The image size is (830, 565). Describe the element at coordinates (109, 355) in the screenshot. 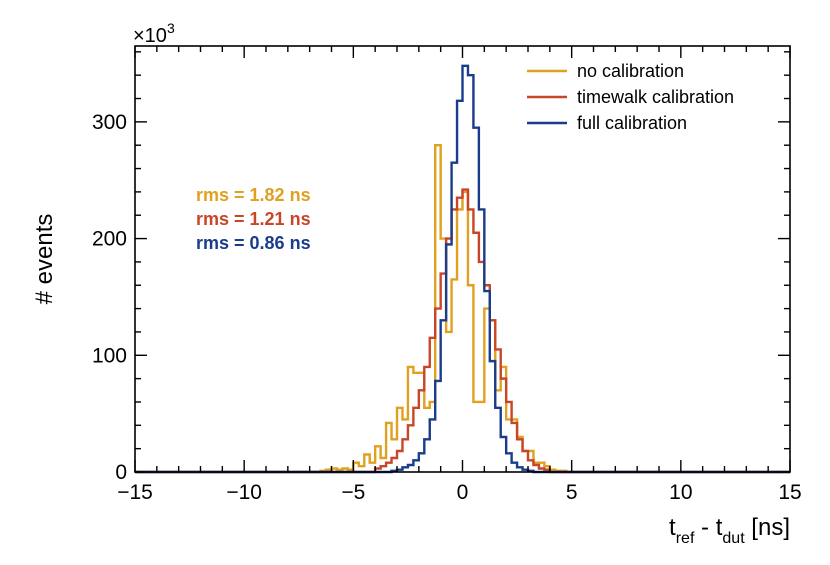

I see `y-tick-label: 100` at that location.